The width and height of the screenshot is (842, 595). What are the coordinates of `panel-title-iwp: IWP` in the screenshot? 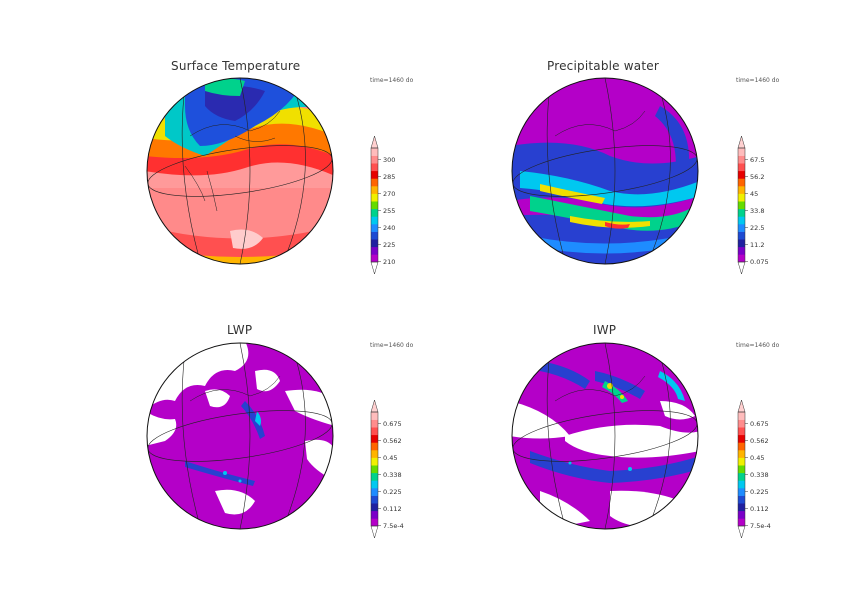 It's located at (605, 330).